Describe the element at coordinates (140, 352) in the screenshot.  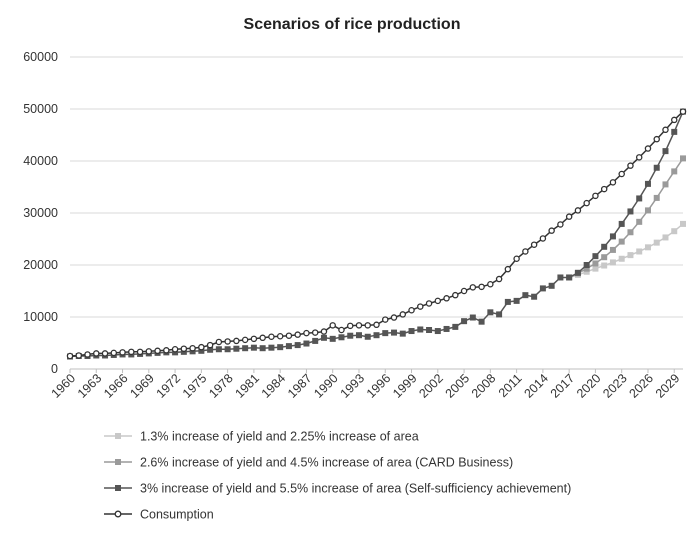
I see `series-3-point-1968` at that location.